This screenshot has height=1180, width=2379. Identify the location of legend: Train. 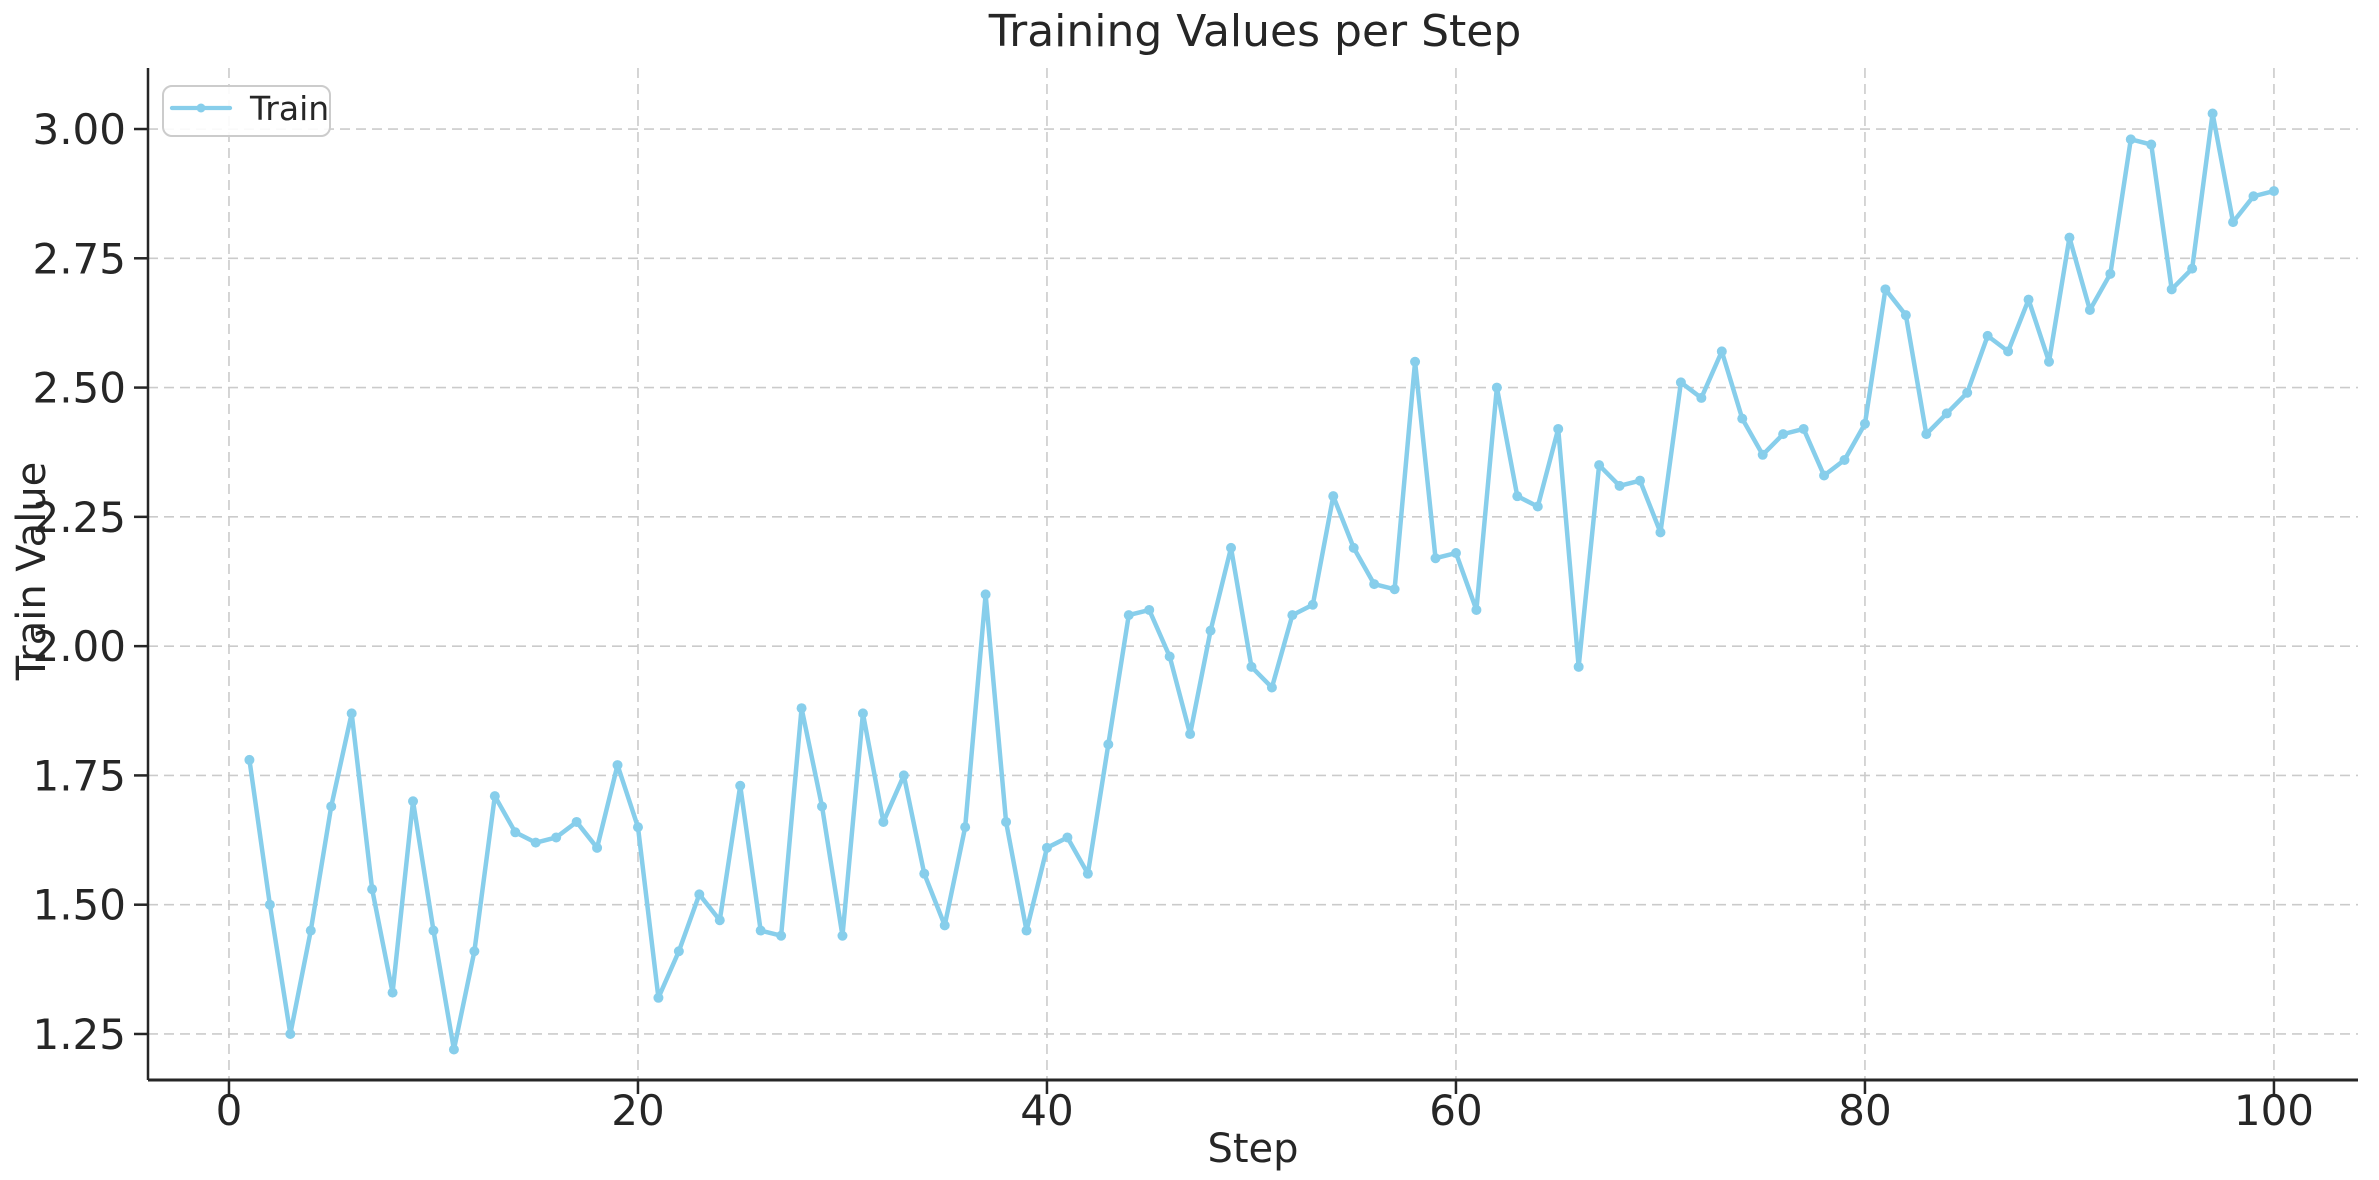
(246, 111).